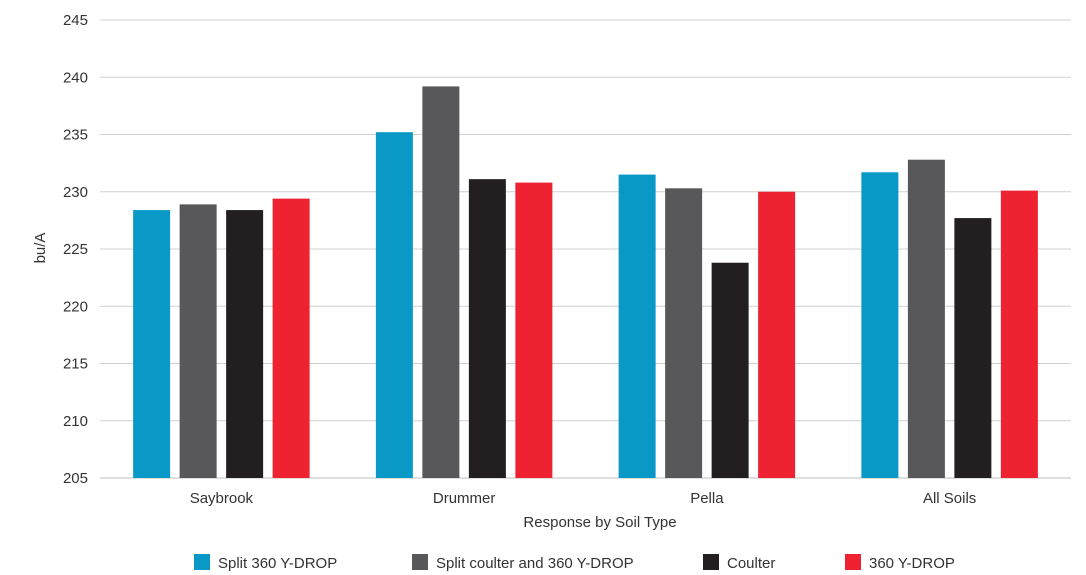 This screenshot has width=1086, height=575. I want to click on y-tick-label: 245, so click(75, 20).